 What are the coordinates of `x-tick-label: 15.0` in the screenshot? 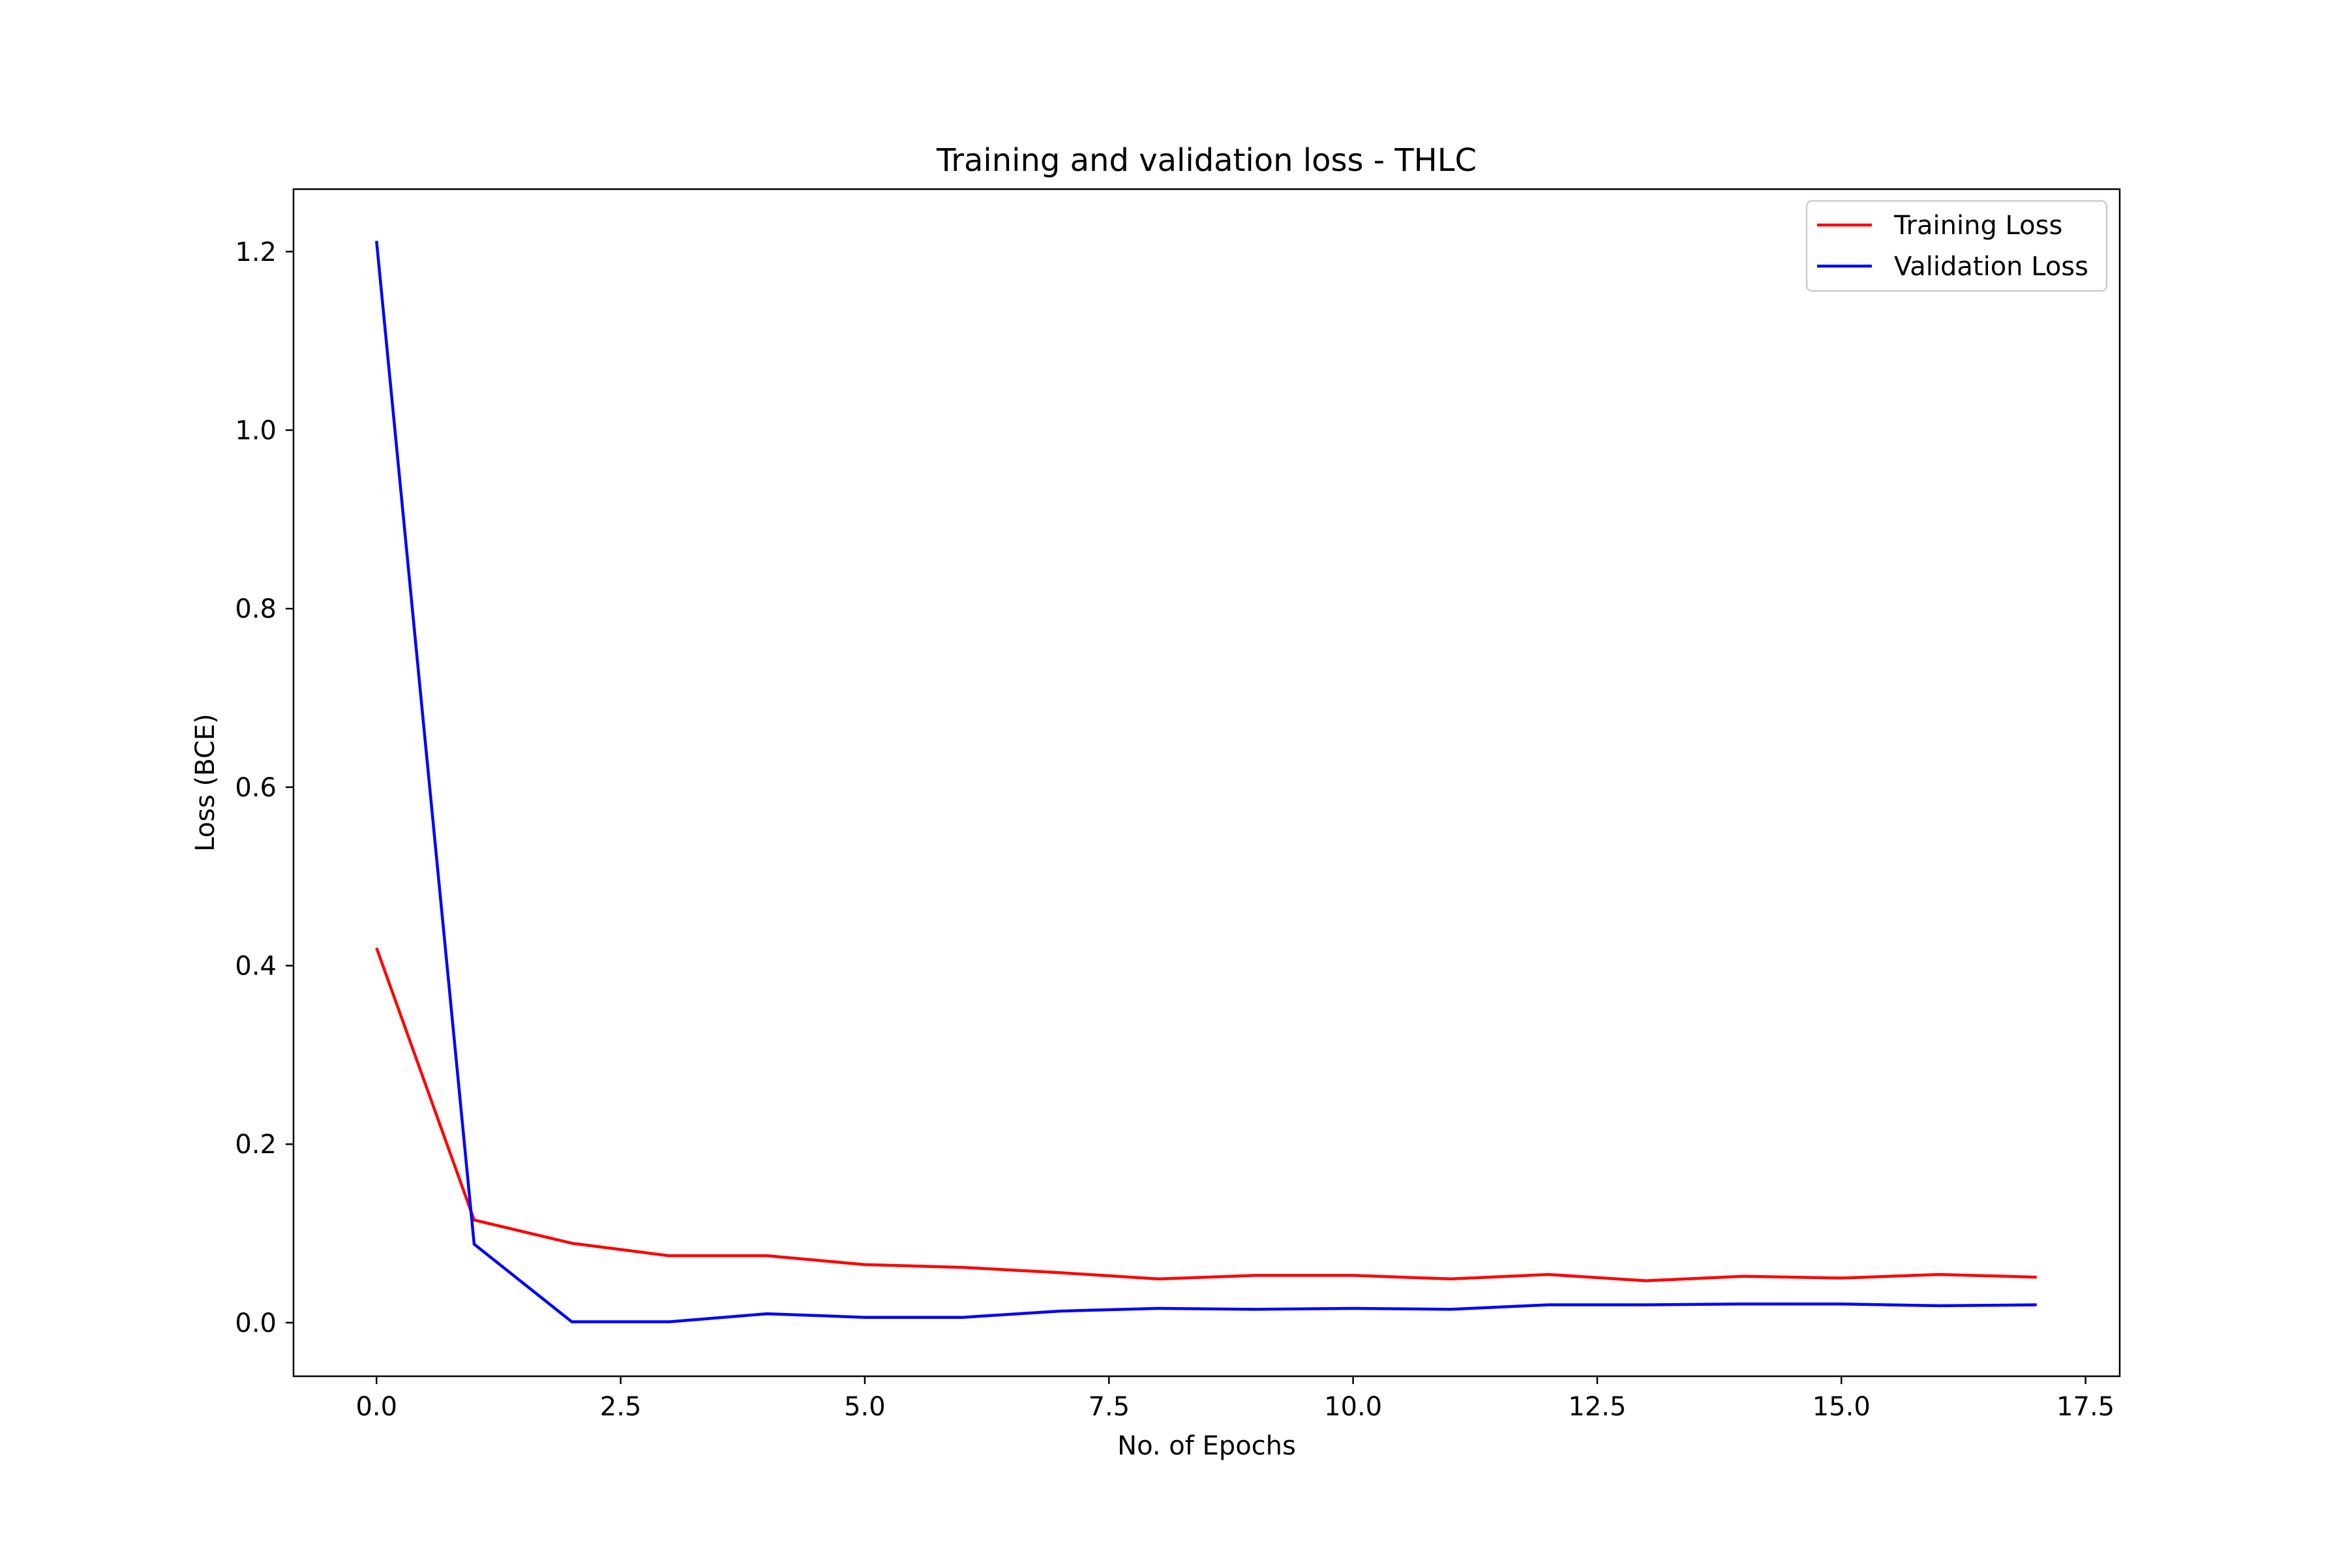 It's located at (1842, 1407).